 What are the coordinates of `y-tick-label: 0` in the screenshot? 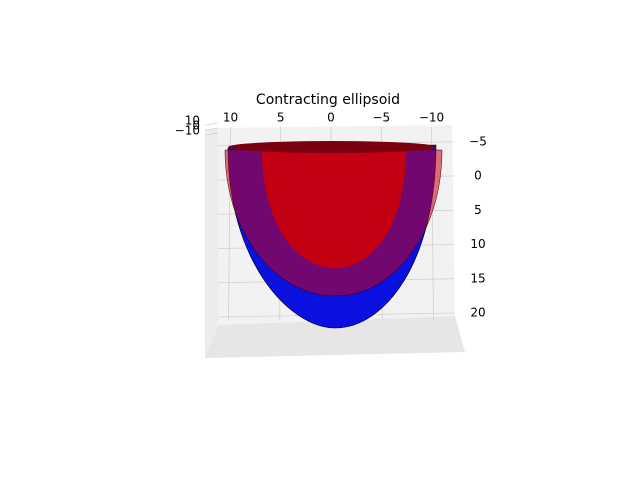 It's located at (478, 176).